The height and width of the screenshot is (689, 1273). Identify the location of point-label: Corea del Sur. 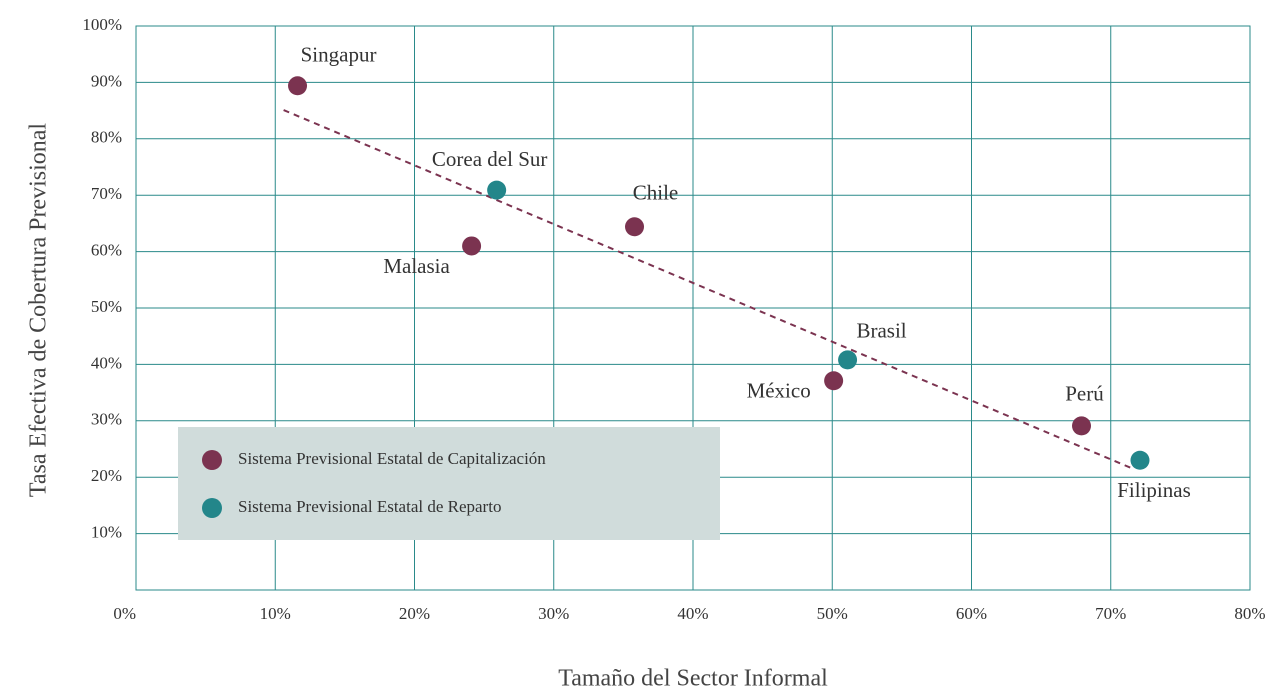
(489, 159).